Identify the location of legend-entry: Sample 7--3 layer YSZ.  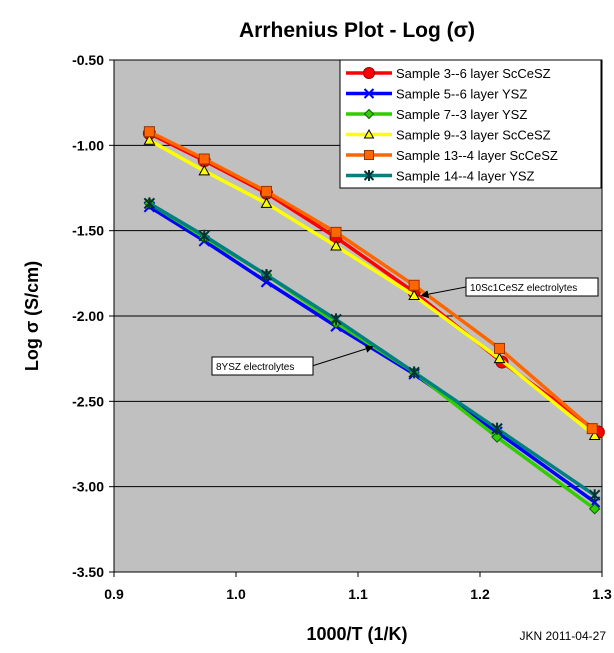
(436, 114).